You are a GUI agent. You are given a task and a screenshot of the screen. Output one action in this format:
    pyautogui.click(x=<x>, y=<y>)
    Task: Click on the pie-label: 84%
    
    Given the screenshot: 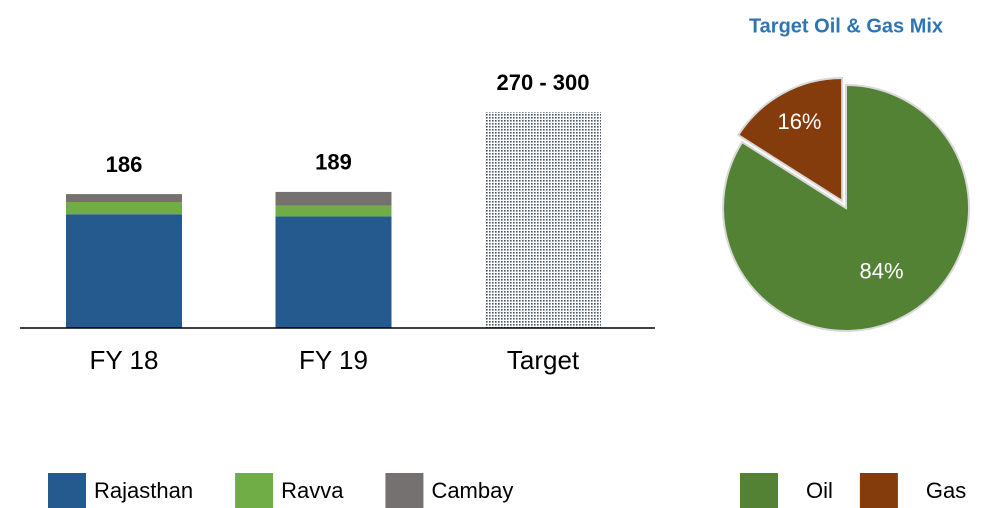 What is the action you would take?
    pyautogui.click(x=882, y=270)
    